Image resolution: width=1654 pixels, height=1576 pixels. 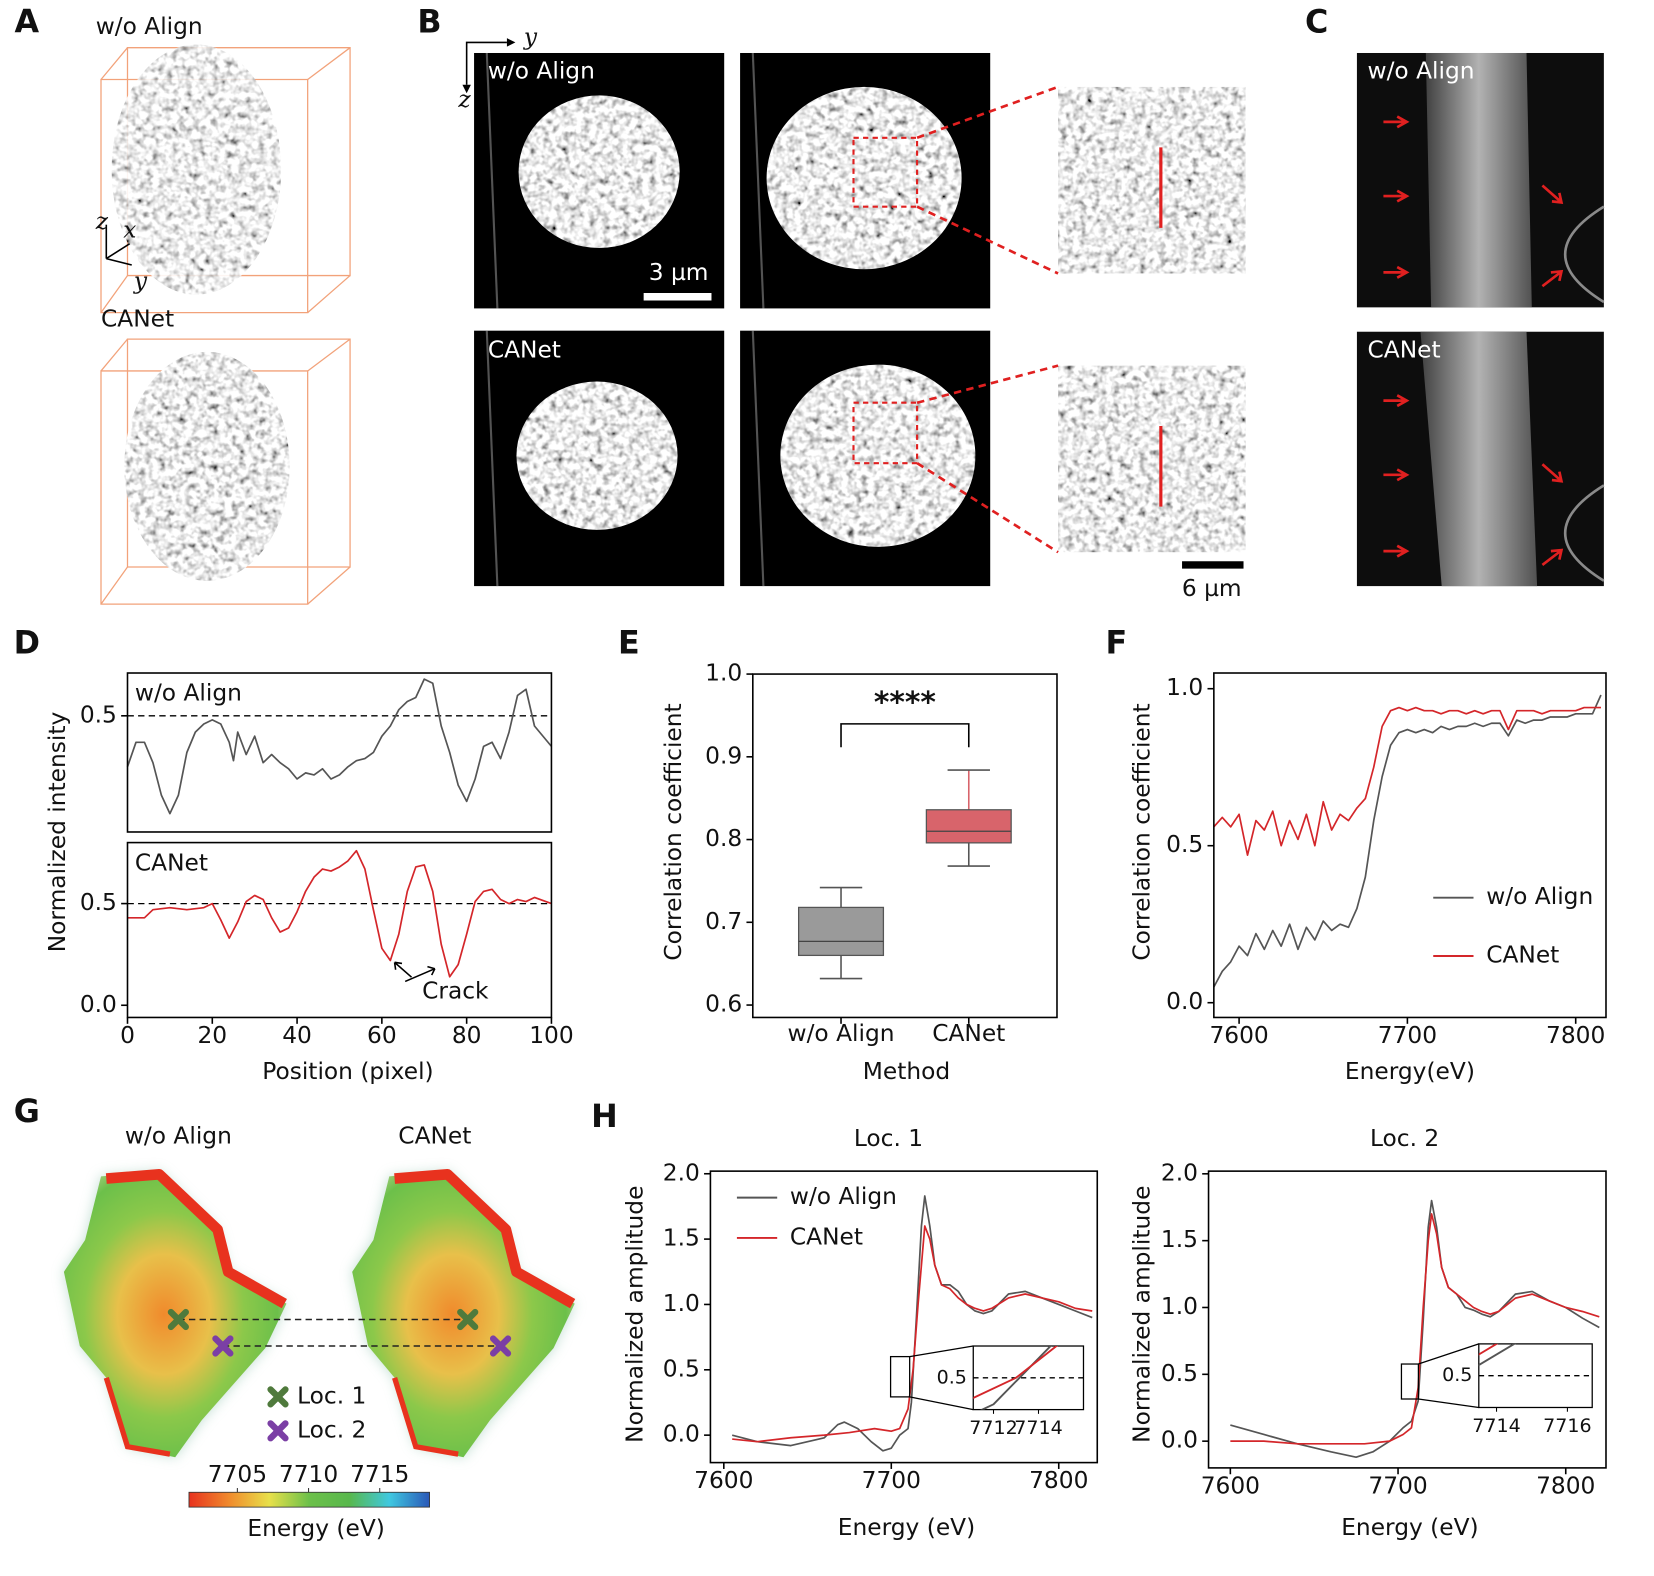 What do you see at coordinates (1116, 642) in the screenshot?
I see `panel-letter: F` at bounding box center [1116, 642].